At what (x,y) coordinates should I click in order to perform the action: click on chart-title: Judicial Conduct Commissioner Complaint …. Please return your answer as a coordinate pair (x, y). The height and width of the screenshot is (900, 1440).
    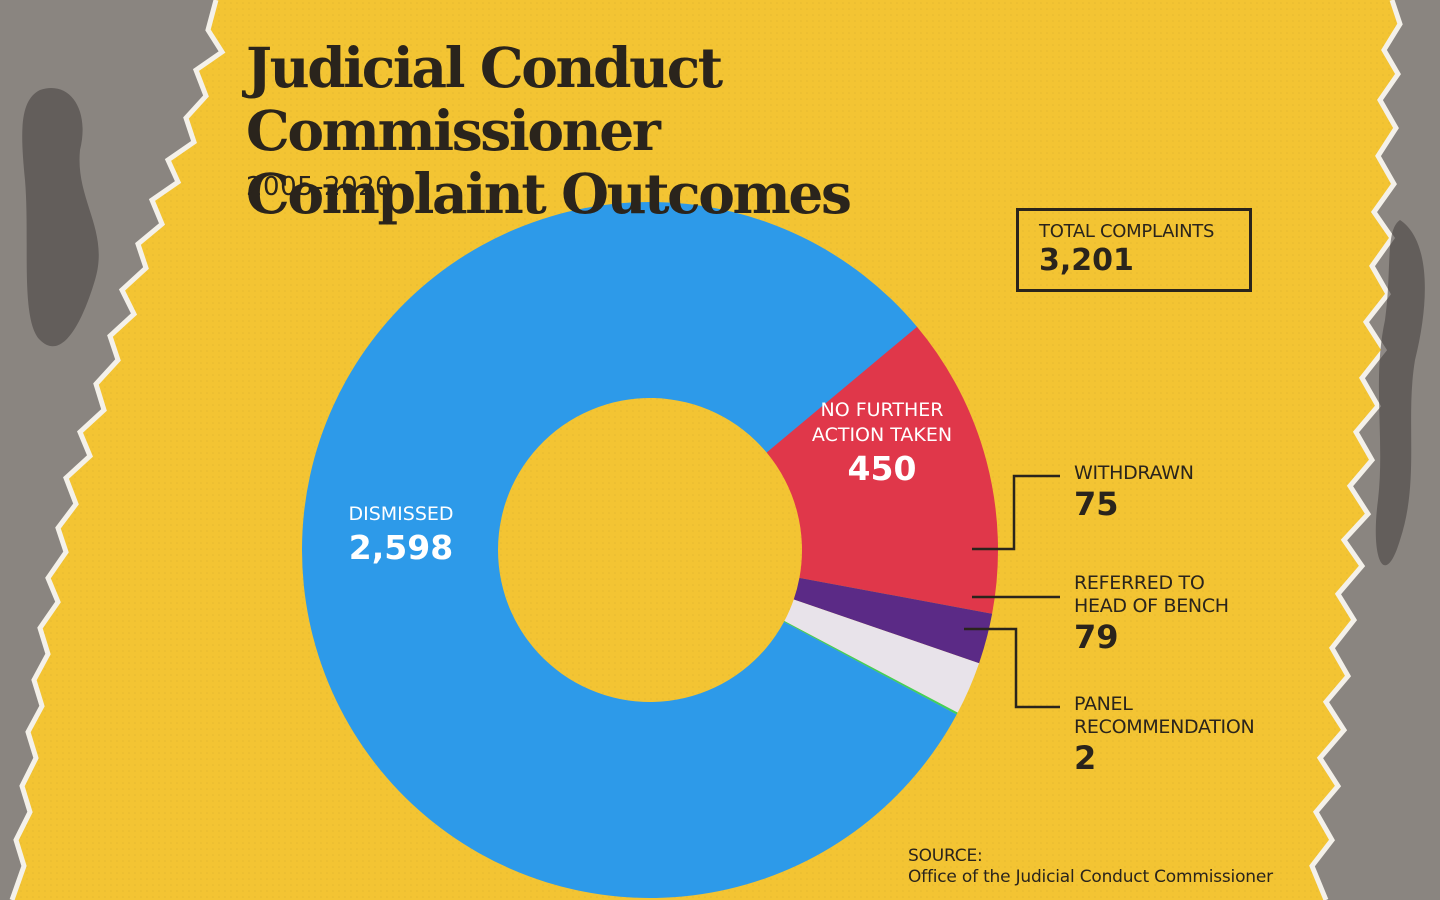
    Looking at the image, I should click on (696, 130).